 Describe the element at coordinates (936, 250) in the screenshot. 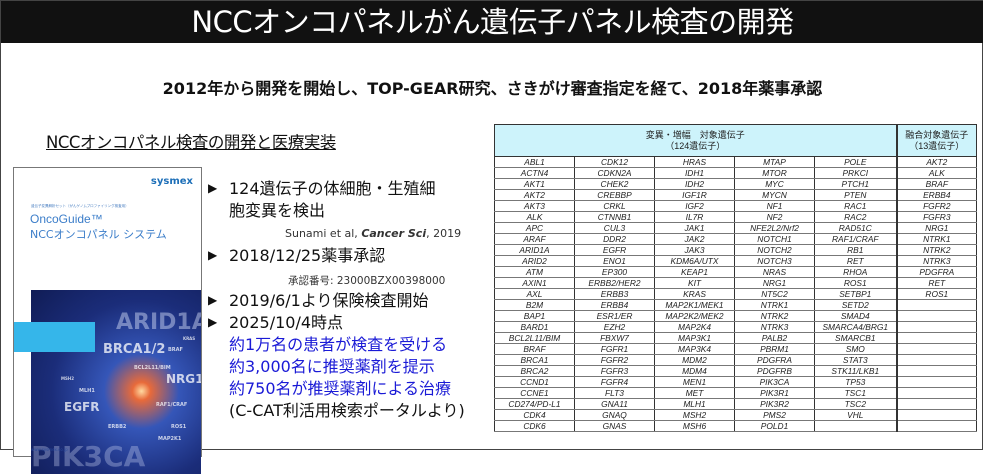

I see `fusion-gene-cell: NTRK2` at that location.